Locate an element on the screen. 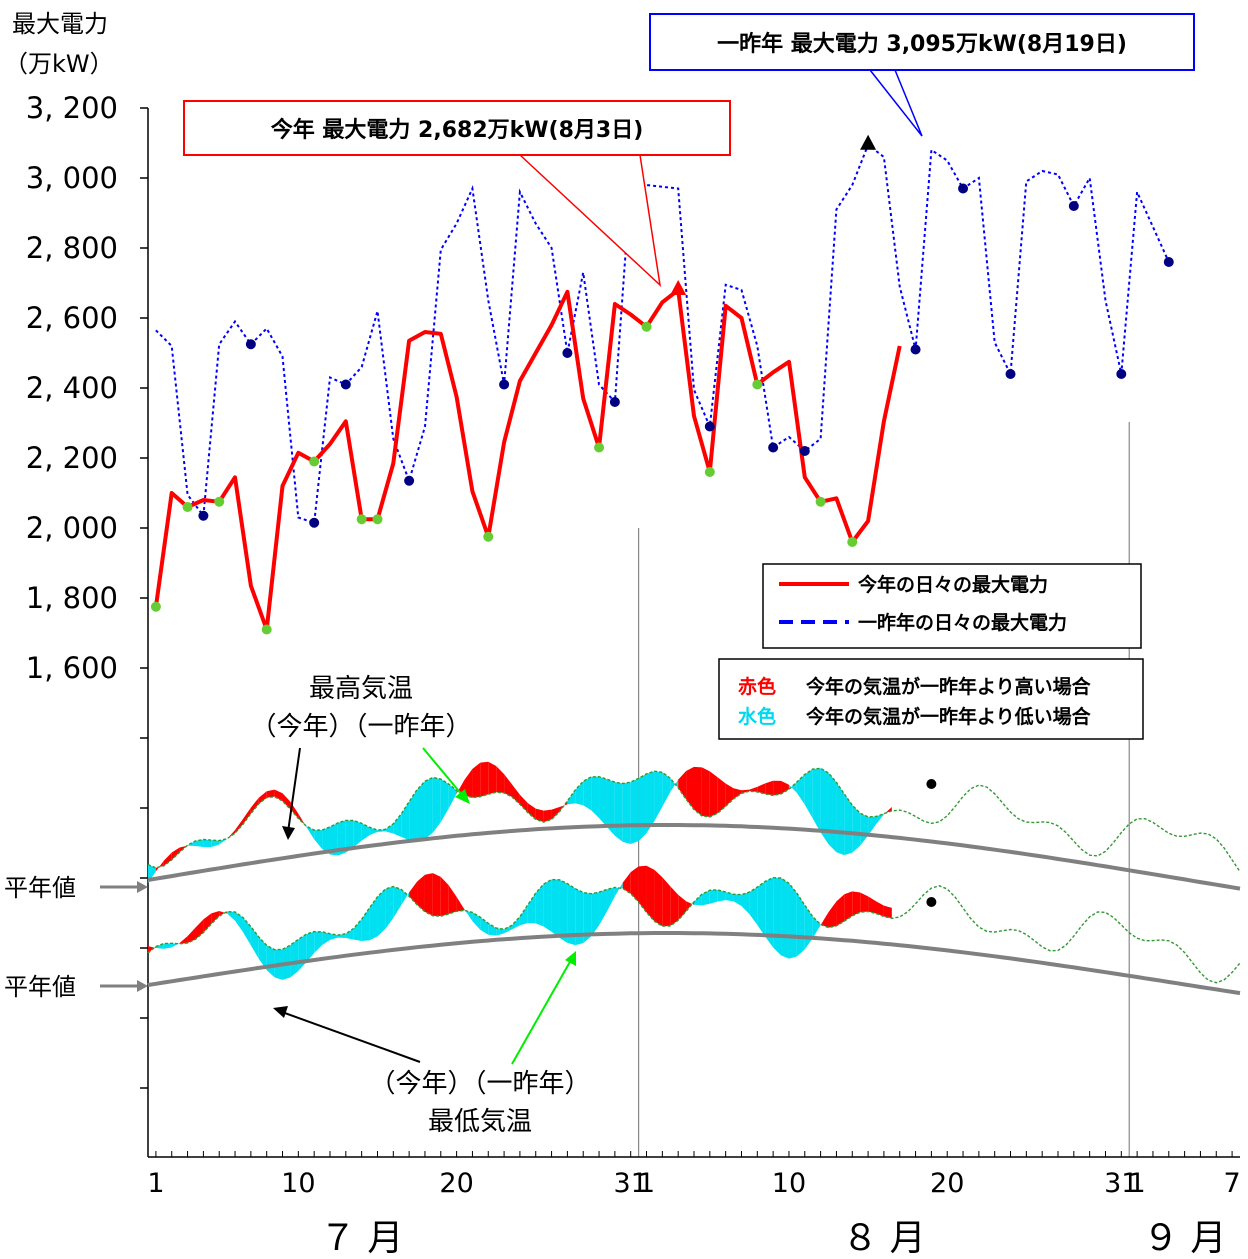 This screenshot has height=1259, width=1248. normal-low-label: 平年値 is located at coordinates (40, 987).